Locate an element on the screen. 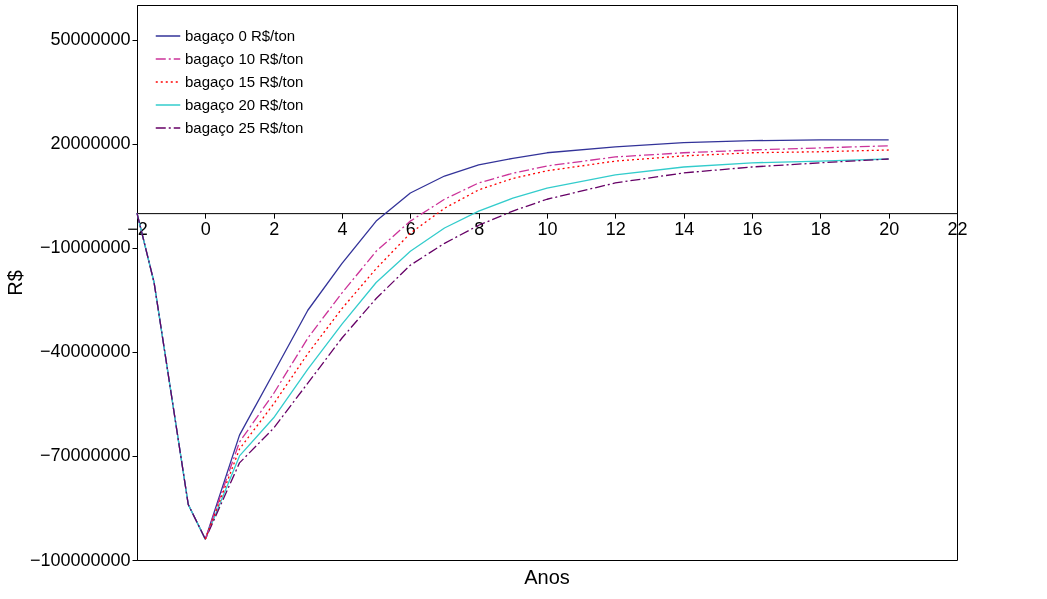  legend-label: bagaço 10 R$/ton is located at coordinates (244, 58).